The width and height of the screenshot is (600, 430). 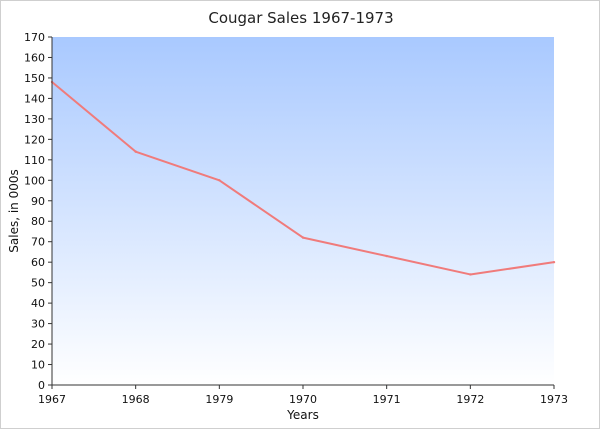 What do you see at coordinates (38, 221) in the screenshot?
I see `y-tick-label: 80` at bounding box center [38, 221].